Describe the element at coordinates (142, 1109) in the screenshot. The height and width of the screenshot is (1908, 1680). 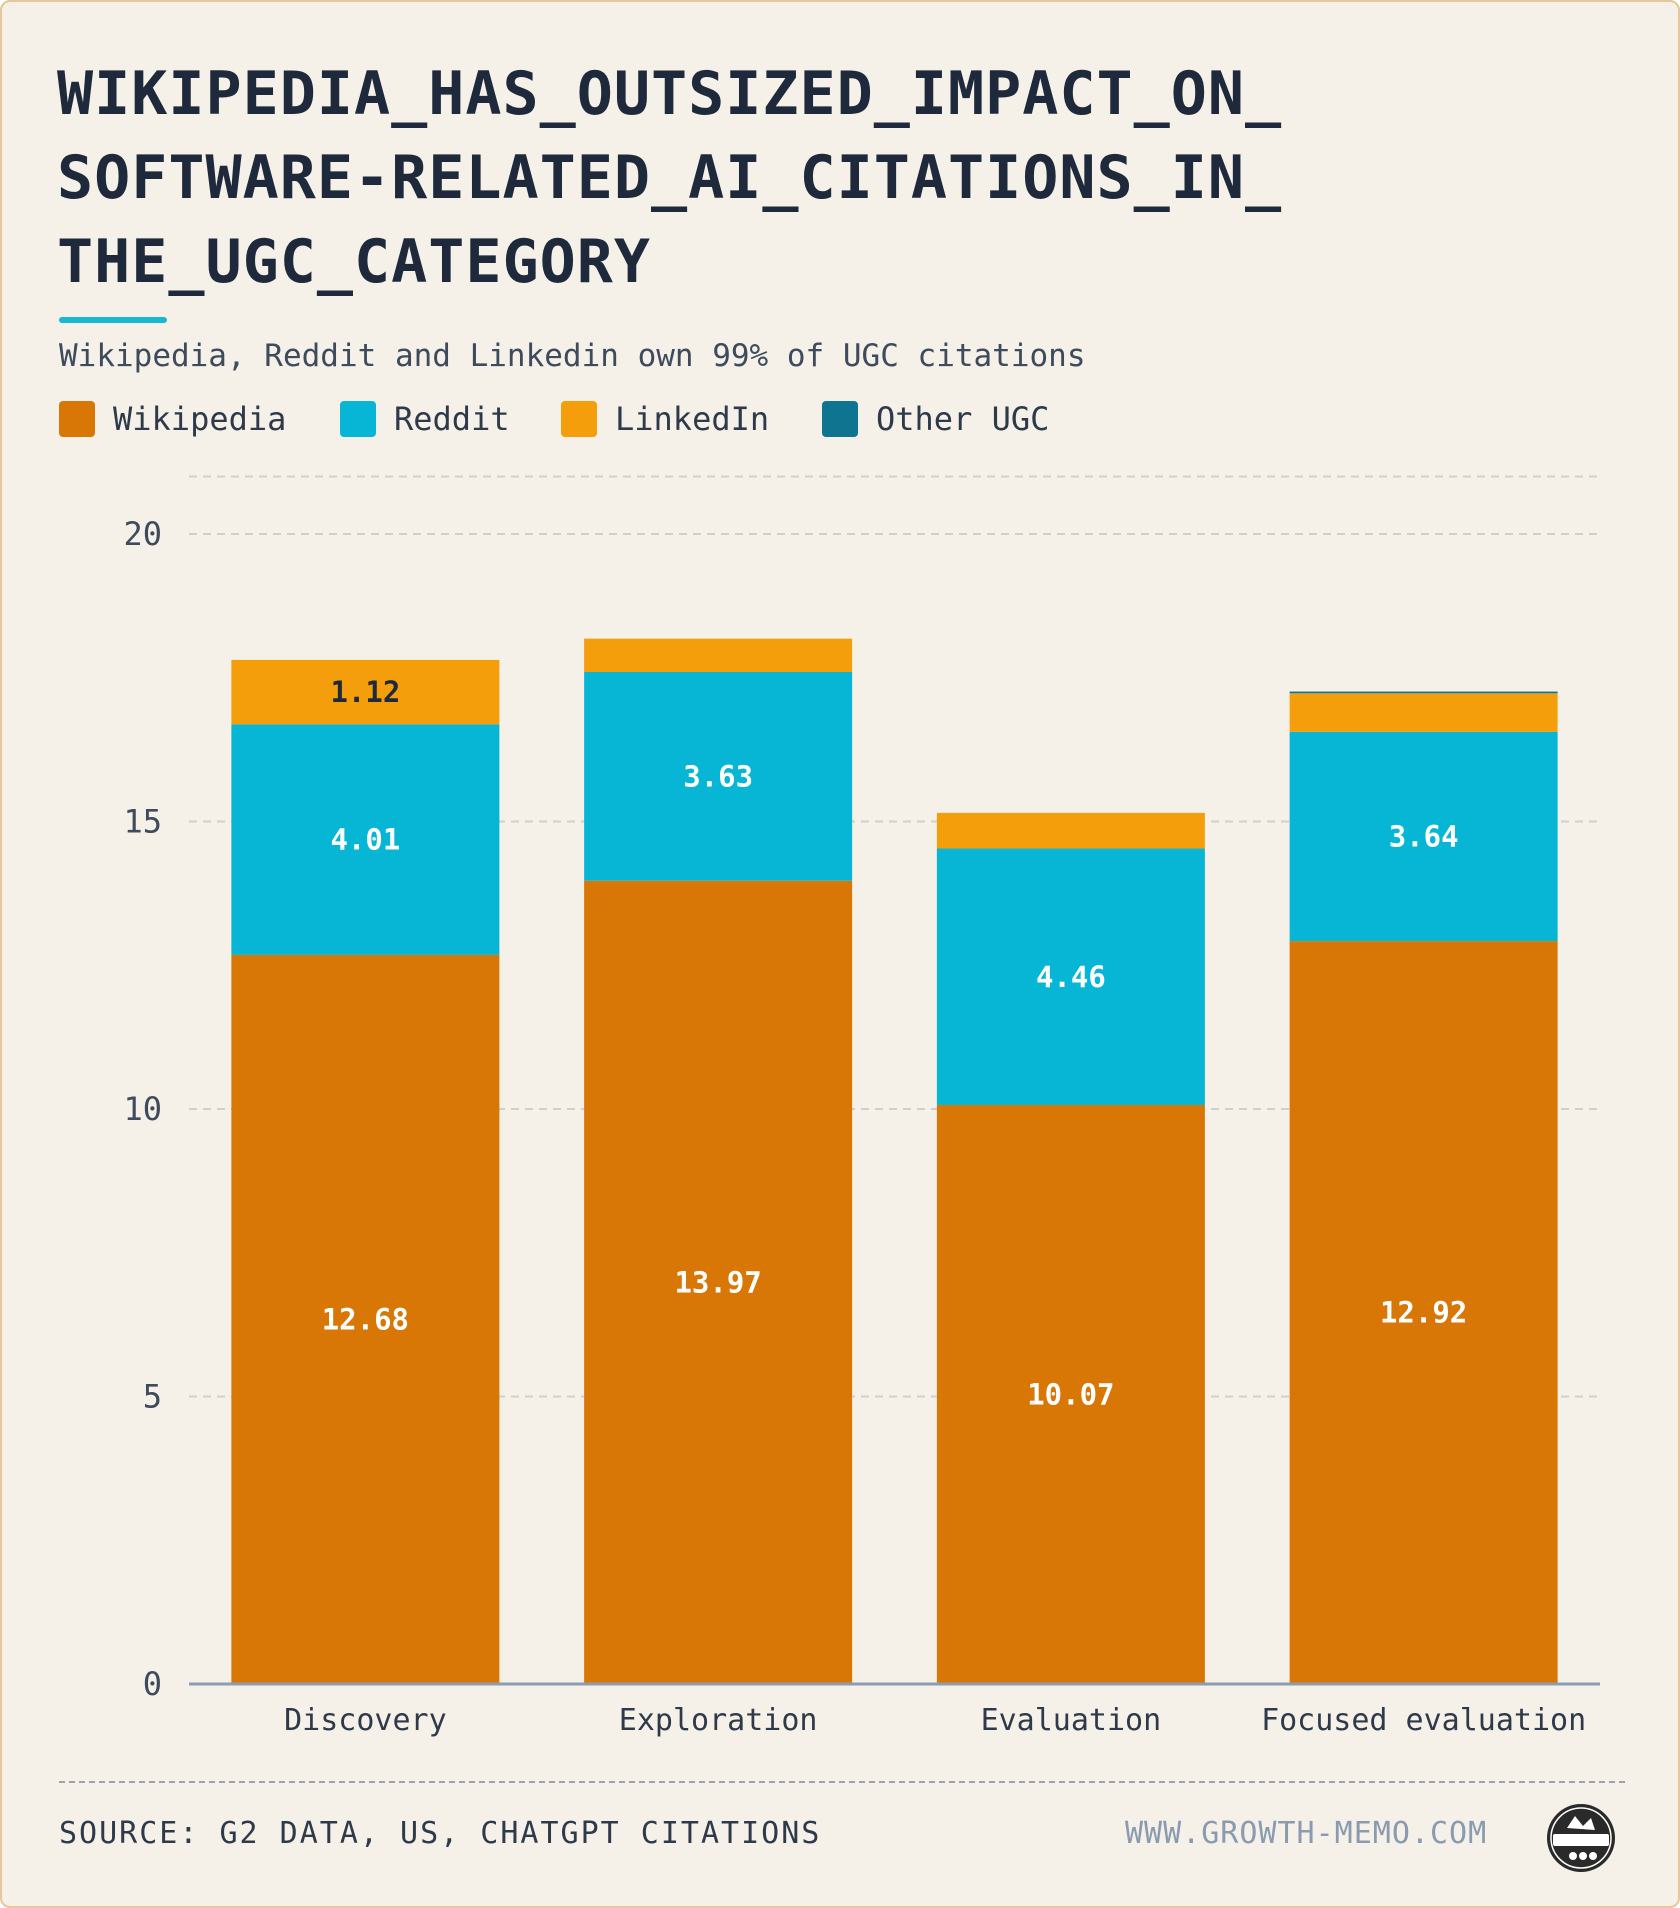
I see `y-tick-label: 10` at that location.